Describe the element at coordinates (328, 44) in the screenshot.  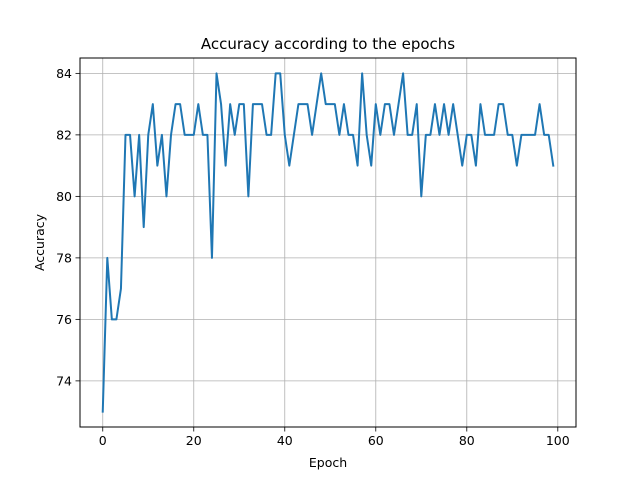
I see `chart-title: Accuracy according to the epochs` at that location.